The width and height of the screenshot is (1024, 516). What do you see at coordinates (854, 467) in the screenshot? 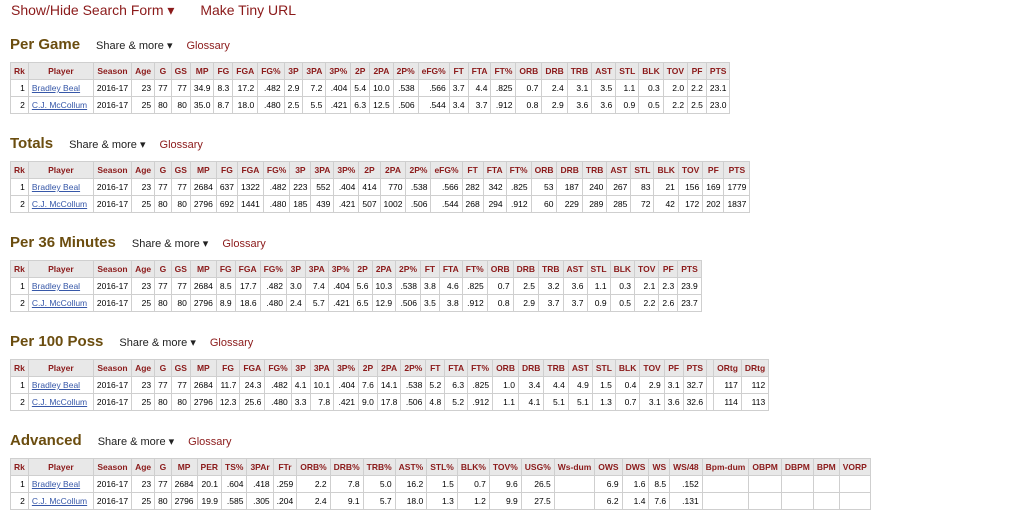
I see `column-header: VORP` at bounding box center [854, 467].